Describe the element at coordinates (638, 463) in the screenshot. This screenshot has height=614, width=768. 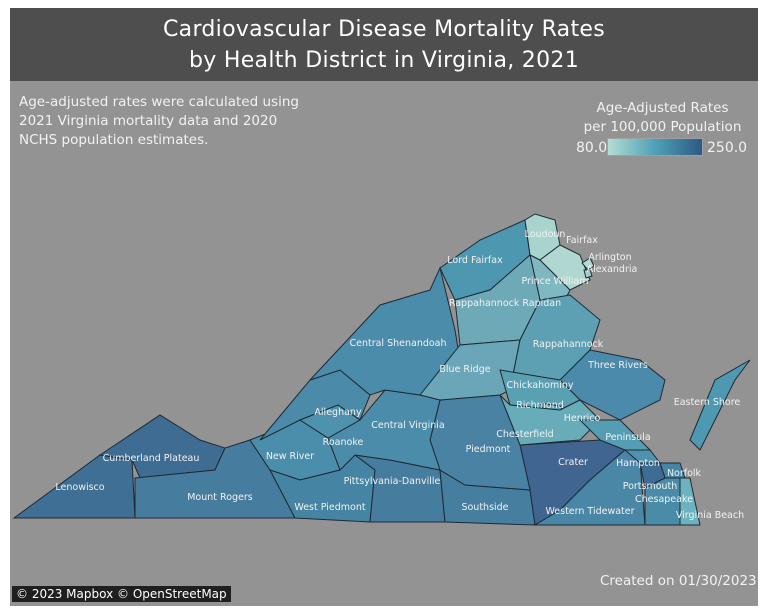
I see `district-label: Hampton` at that location.